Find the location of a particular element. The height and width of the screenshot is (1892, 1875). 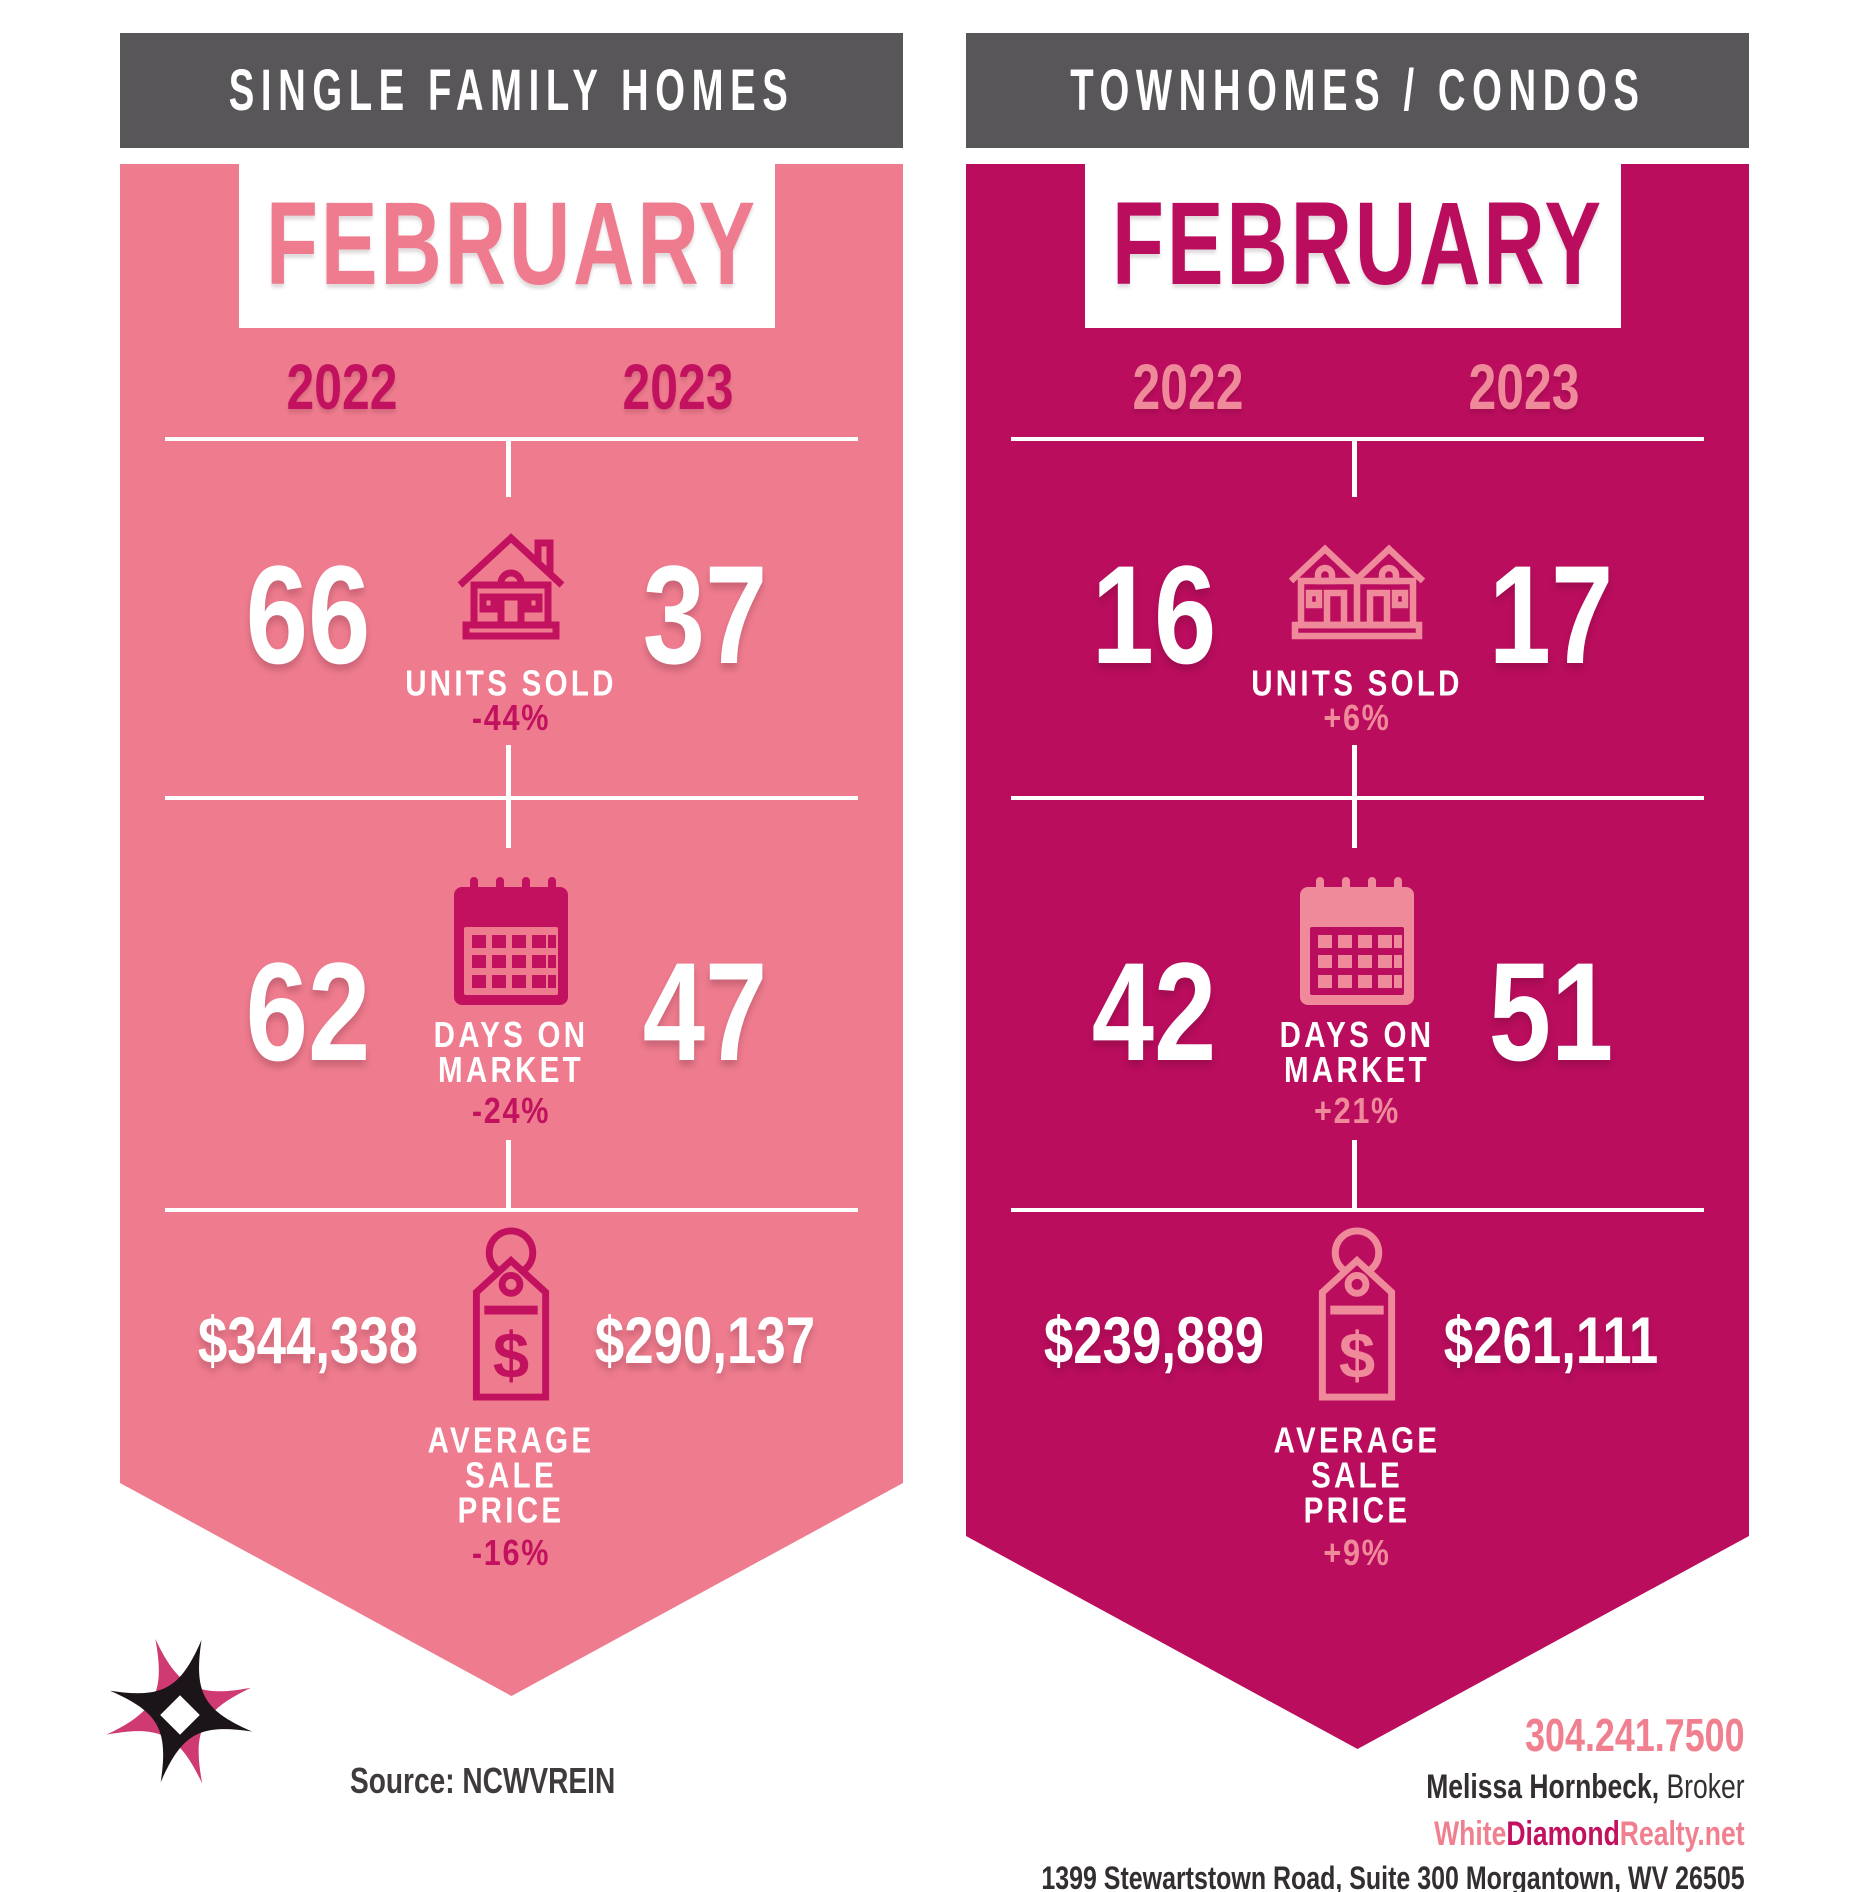

stat-value-2022: 66 is located at coordinates (308, 614).